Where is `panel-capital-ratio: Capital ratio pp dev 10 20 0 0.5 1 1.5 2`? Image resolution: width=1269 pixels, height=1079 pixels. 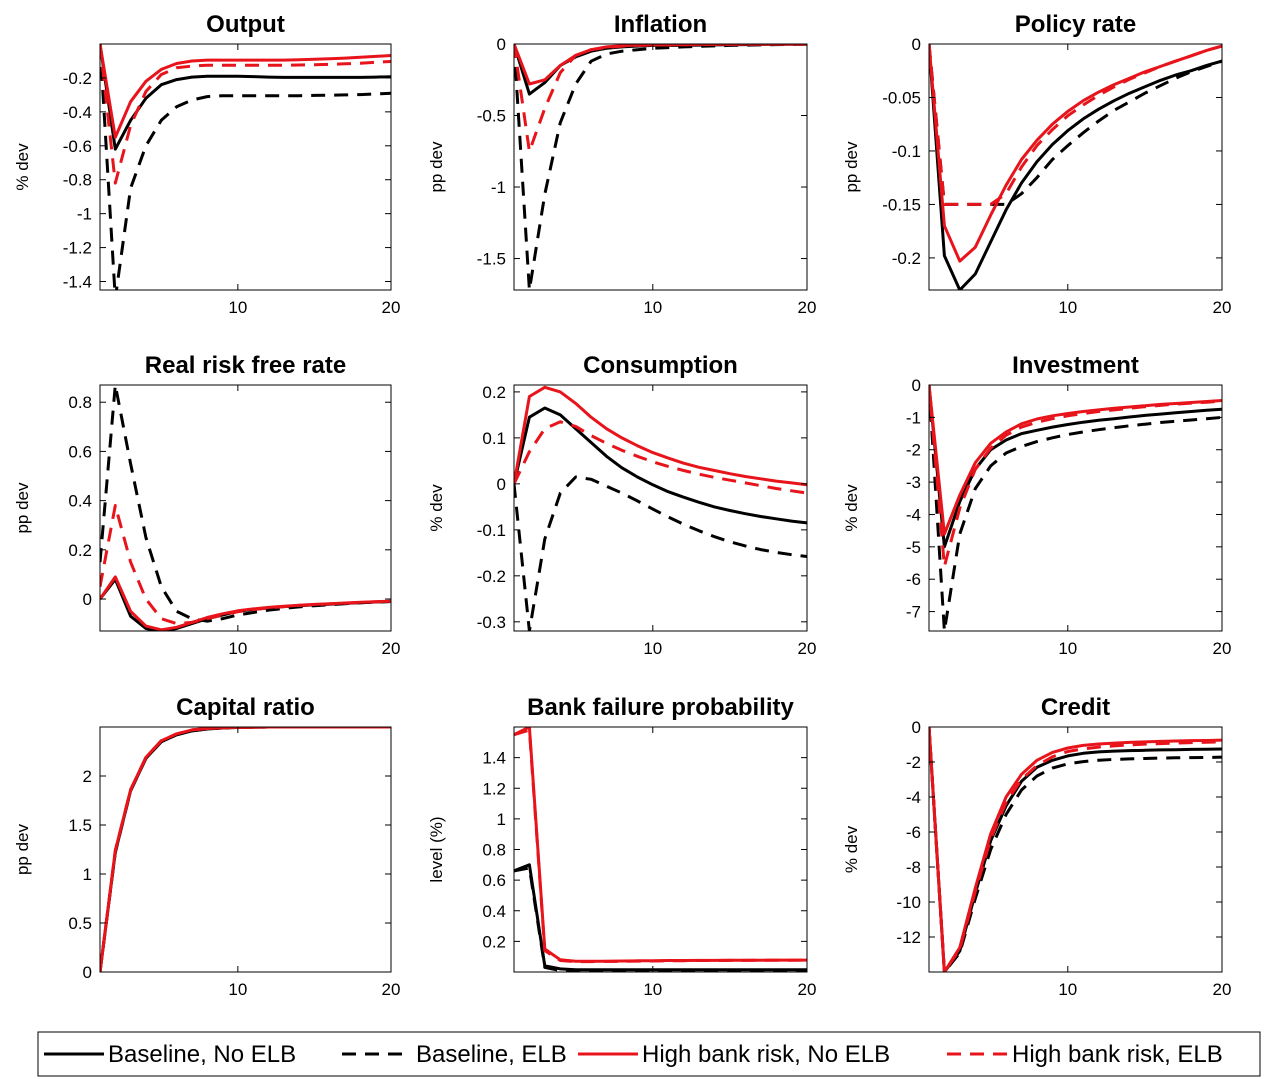
panel-capital-ratio: Capital ratio pp dev 10 20 0 0.5 1 1.5 2 is located at coordinates (206, 846).